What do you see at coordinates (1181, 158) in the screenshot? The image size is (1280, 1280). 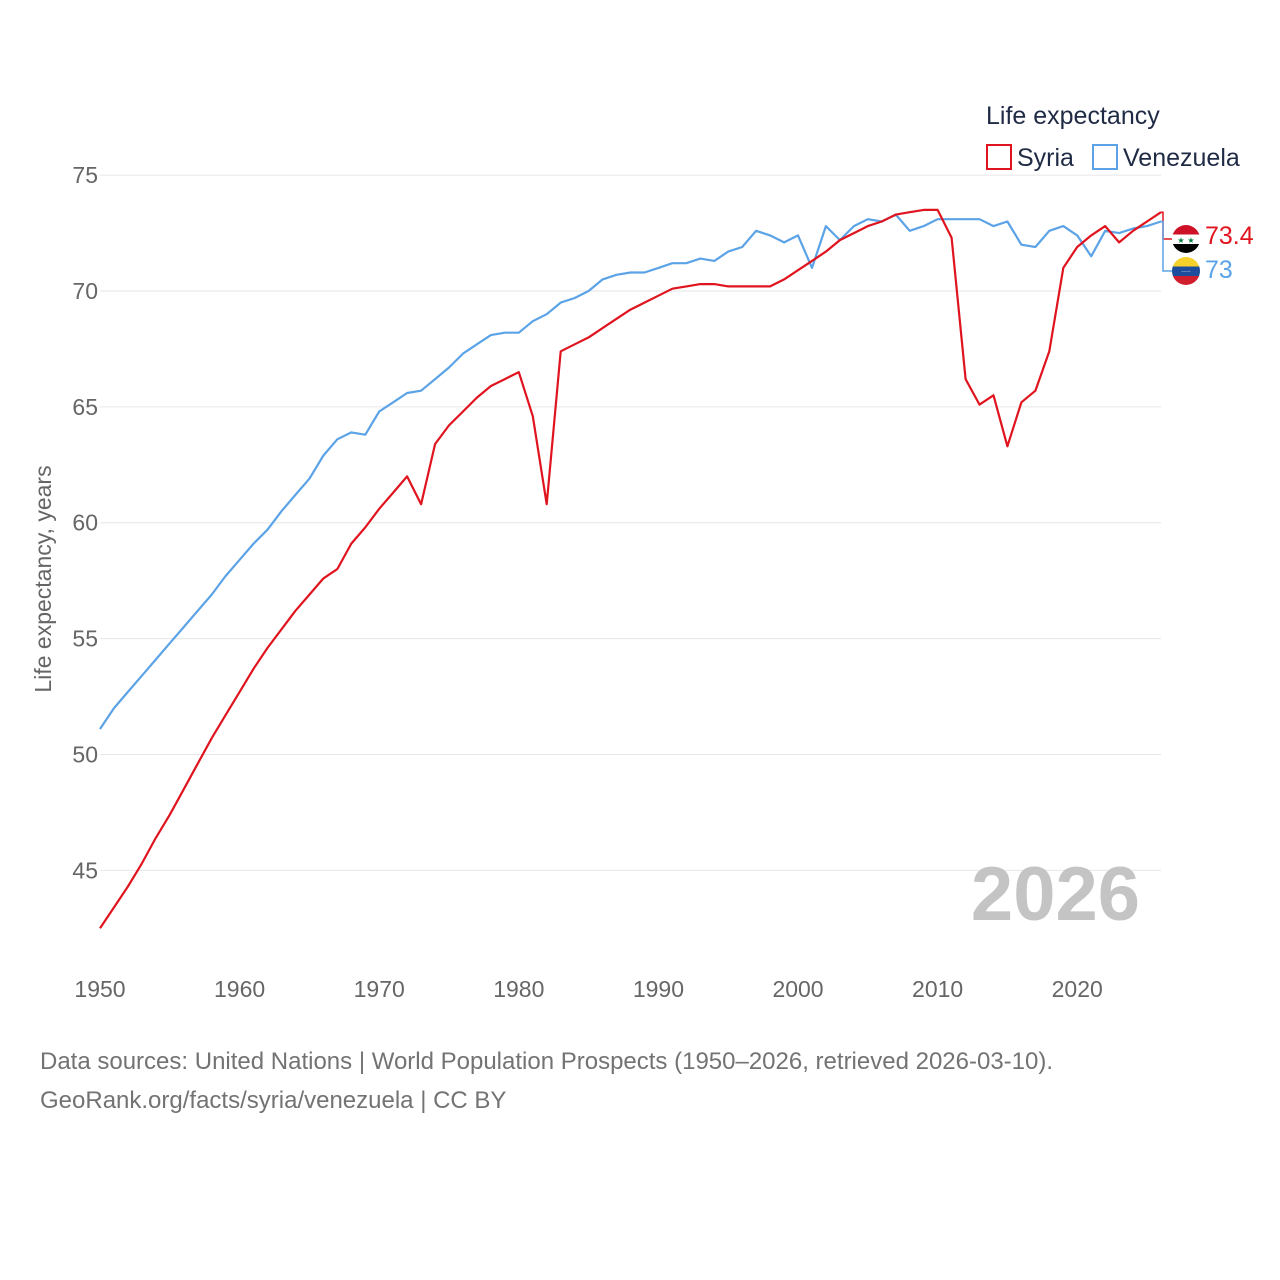 I see `legend-label-venezuela: Venezuela` at bounding box center [1181, 158].